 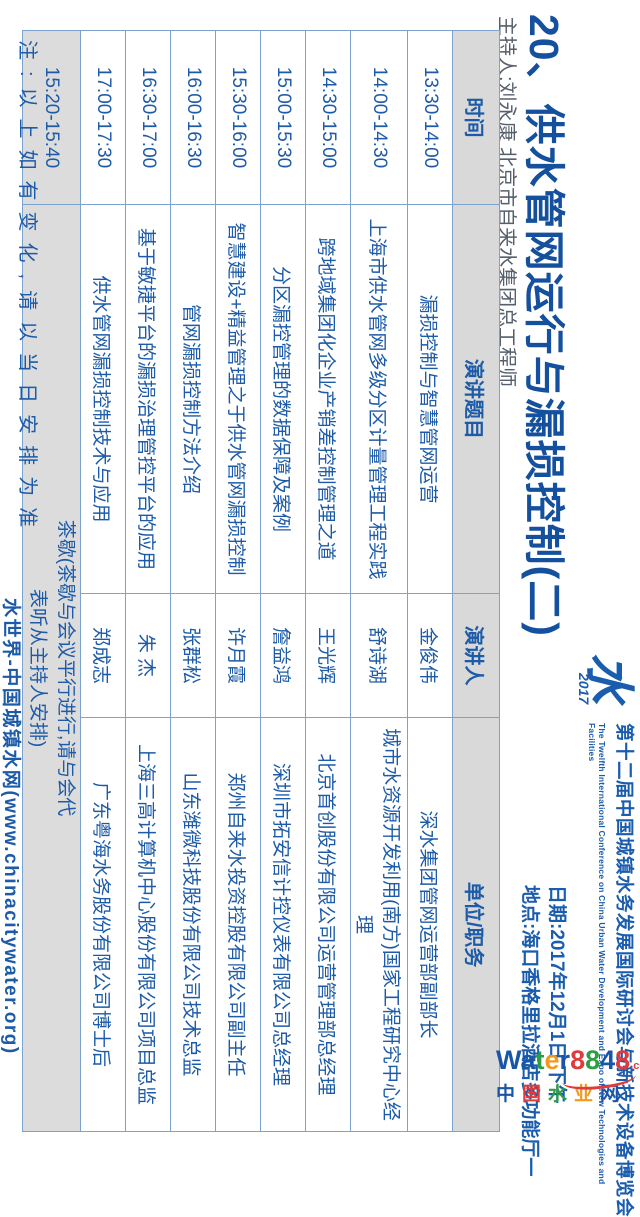 What do you see at coordinates (238, 117) in the screenshot?
I see `time-cell: 15:30-16:00` at bounding box center [238, 117].